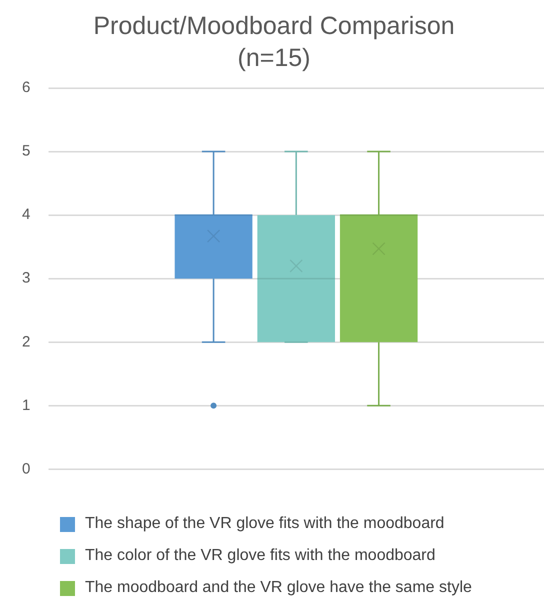  Describe the element at coordinates (26, 341) in the screenshot. I see `y-tick-label: 2` at that location.